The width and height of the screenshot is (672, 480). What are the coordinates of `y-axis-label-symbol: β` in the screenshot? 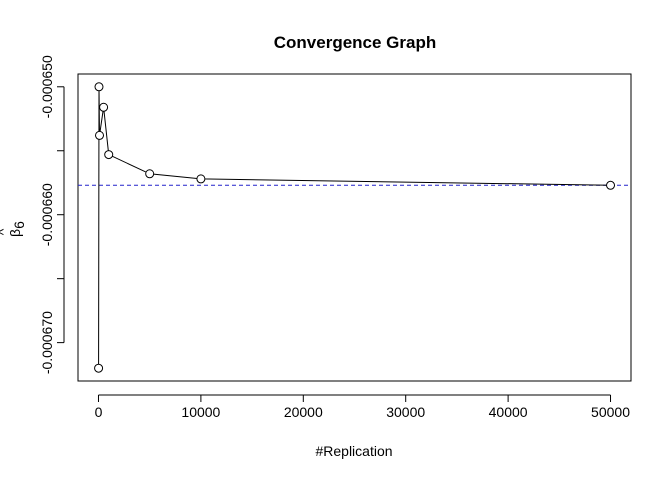 It's located at (15, 233).